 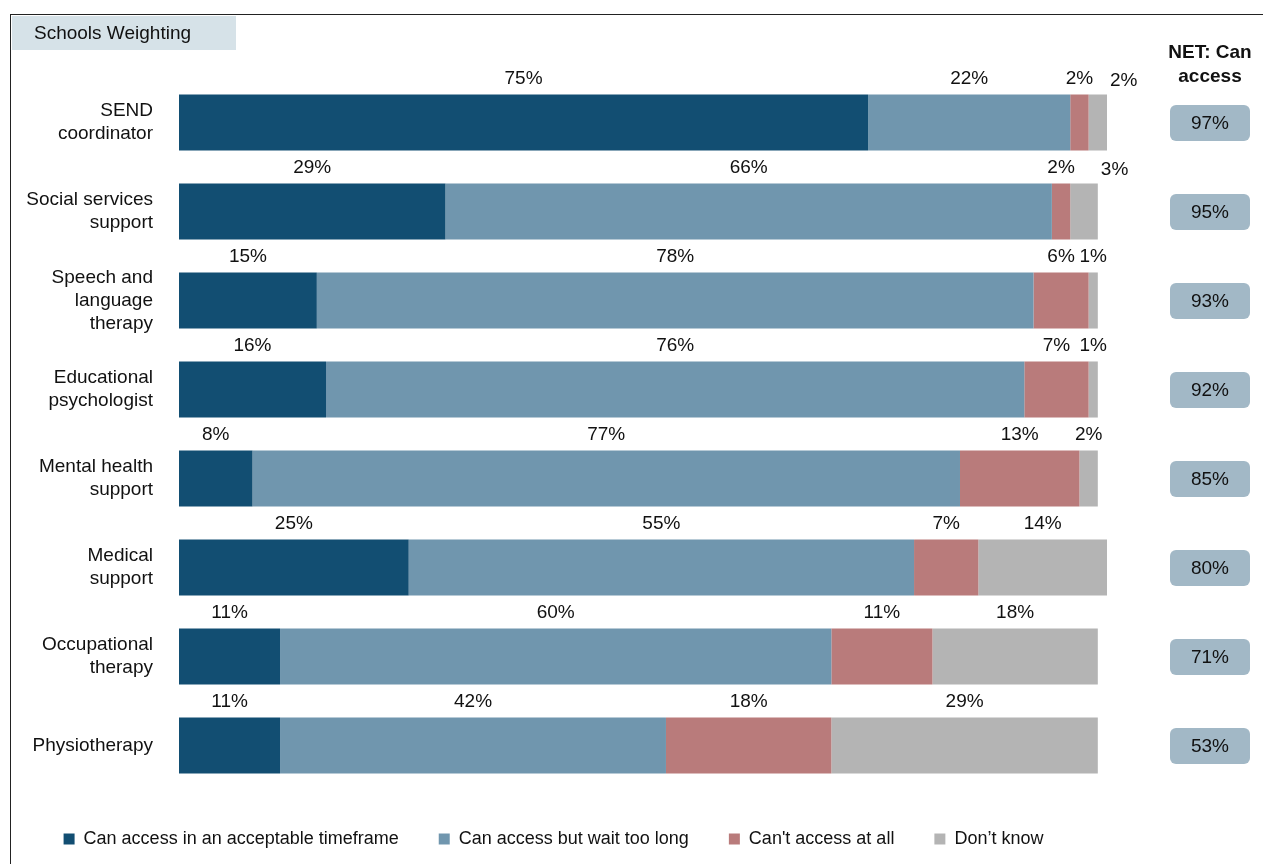 What do you see at coordinates (293, 523) in the screenshot?
I see `data-label: 25%` at bounding box center [293, 523].